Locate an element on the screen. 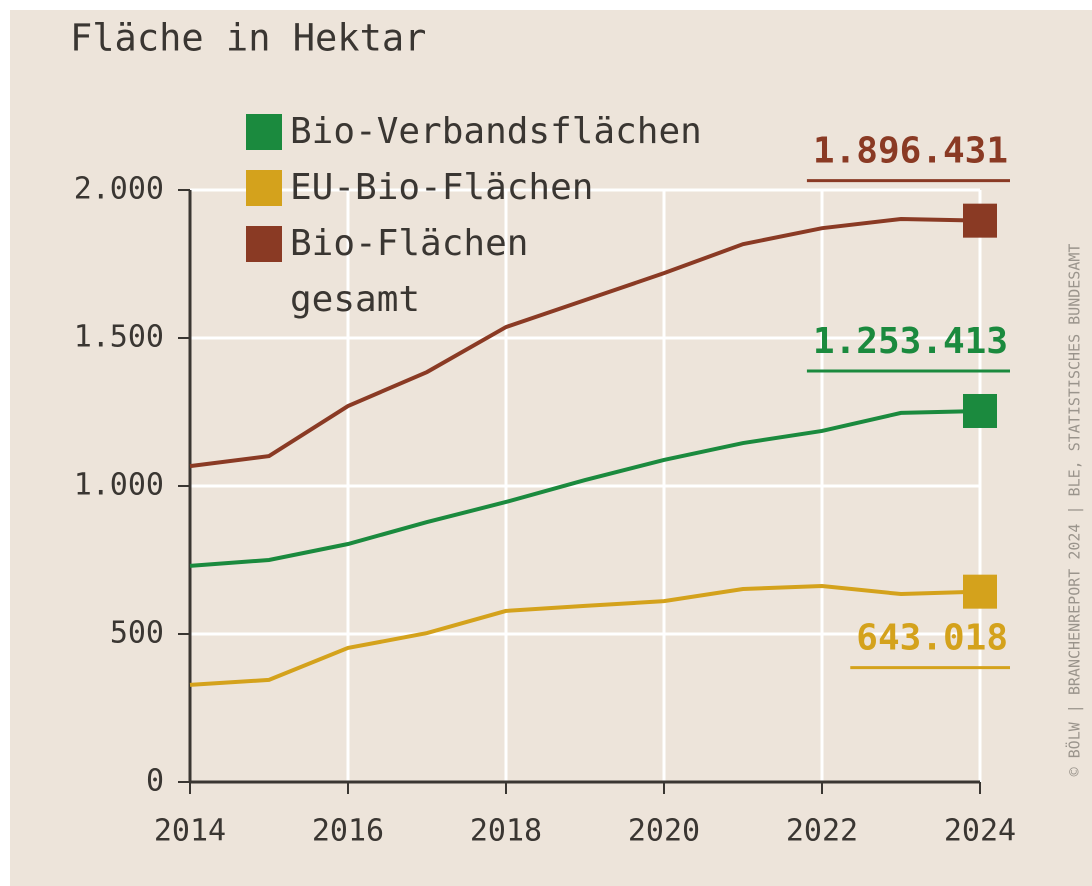 Image resolution: width=1092 pixels, height=886 pixels. x-tick-label: 2022 is located at coordinates (822, 831).